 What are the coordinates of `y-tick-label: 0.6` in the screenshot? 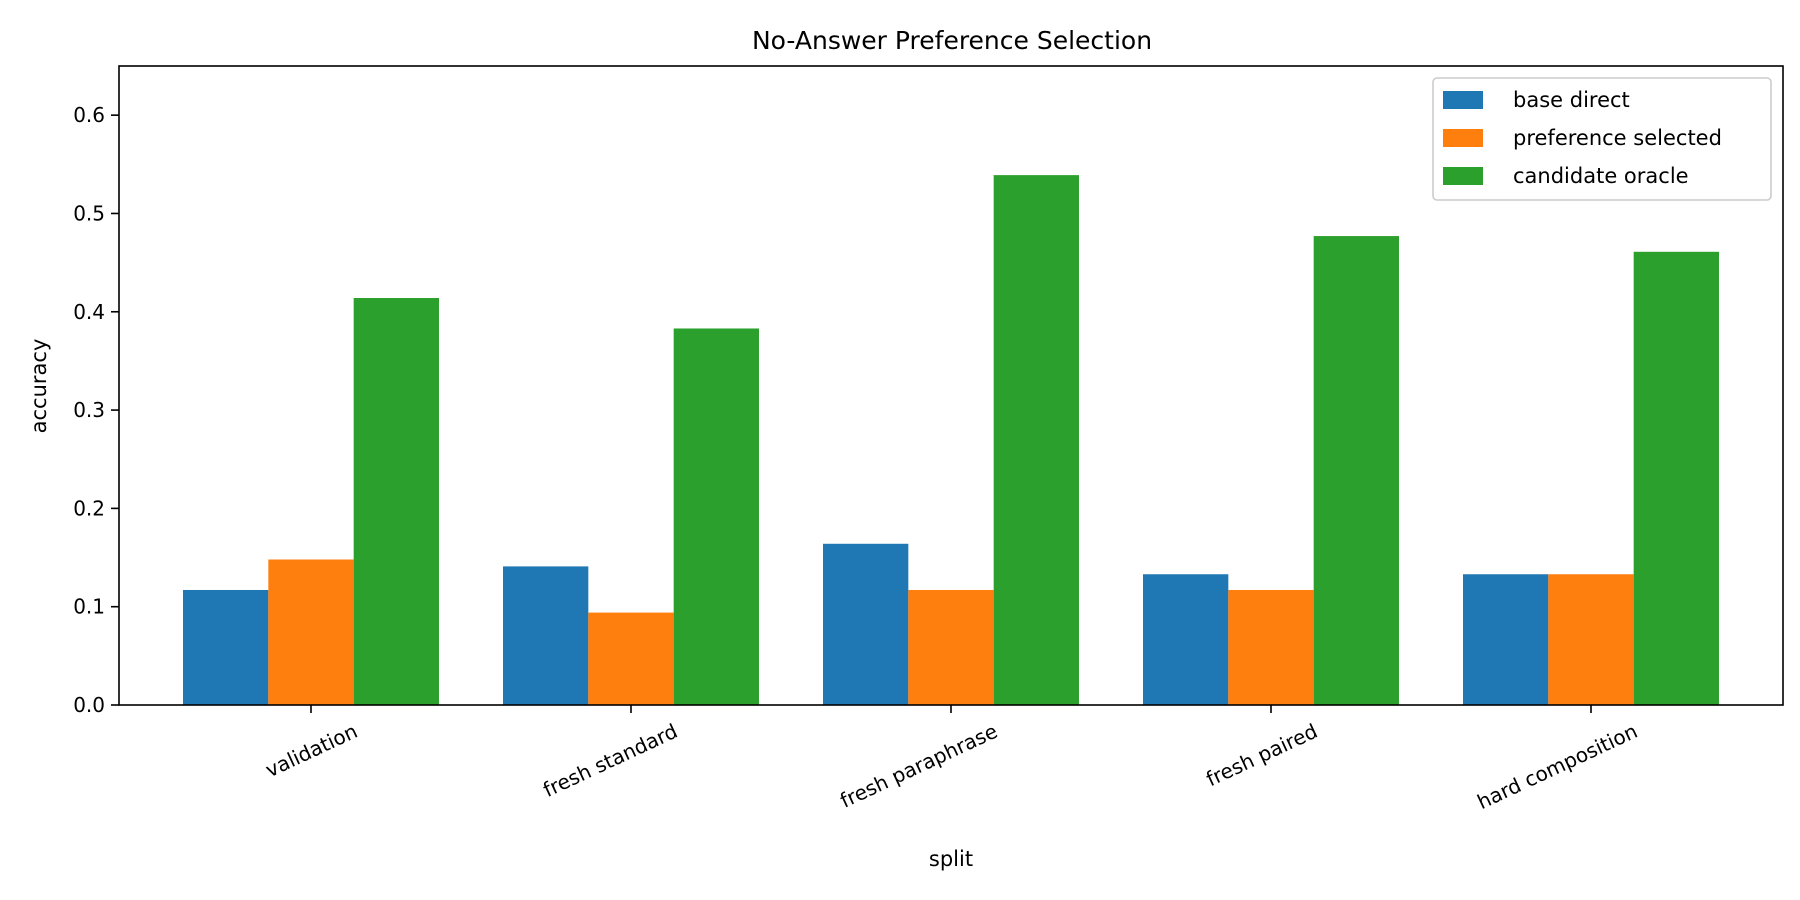 It's located at (89, 115).